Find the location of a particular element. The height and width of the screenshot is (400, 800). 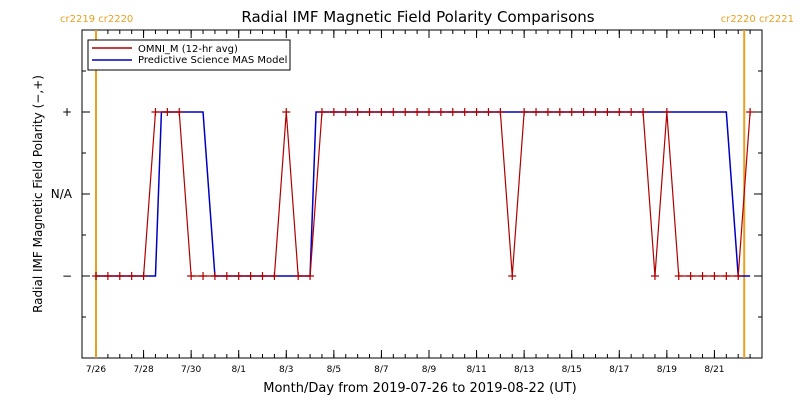

y-tick-label: − is located at coordinates (67, 276).